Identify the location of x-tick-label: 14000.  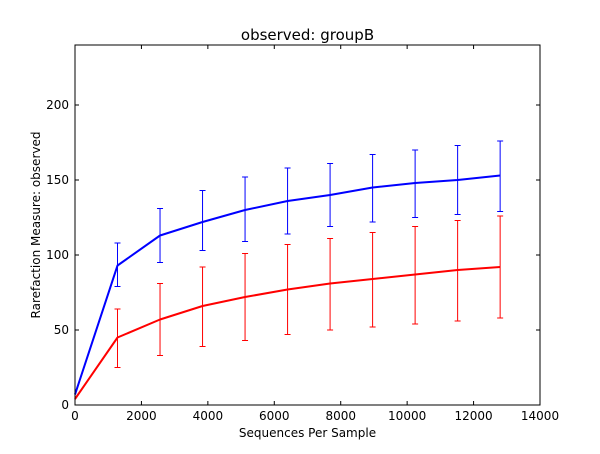
(540, 416).